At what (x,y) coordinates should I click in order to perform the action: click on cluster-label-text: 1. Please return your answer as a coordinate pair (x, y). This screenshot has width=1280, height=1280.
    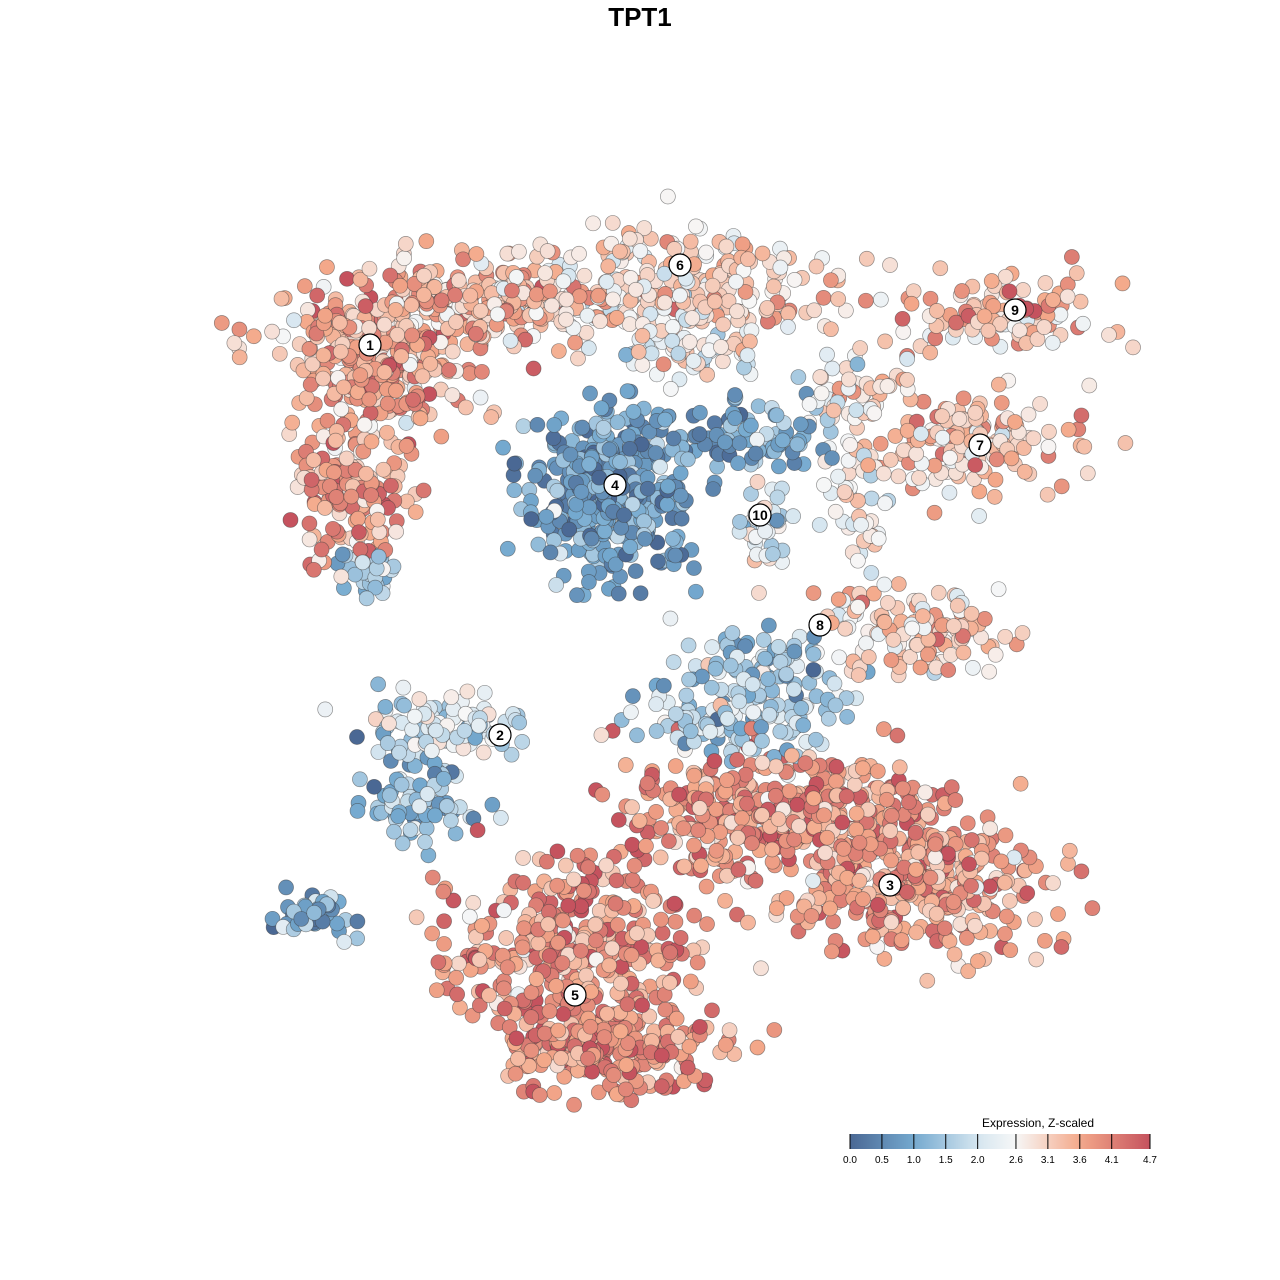
    Looking at the image, I should click on (370, 345).